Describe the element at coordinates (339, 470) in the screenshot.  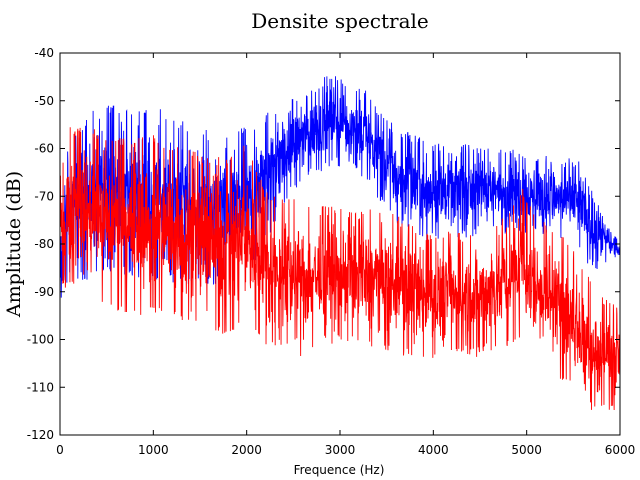
I see `x-axis-label: Frequence (Hz)` at that location.